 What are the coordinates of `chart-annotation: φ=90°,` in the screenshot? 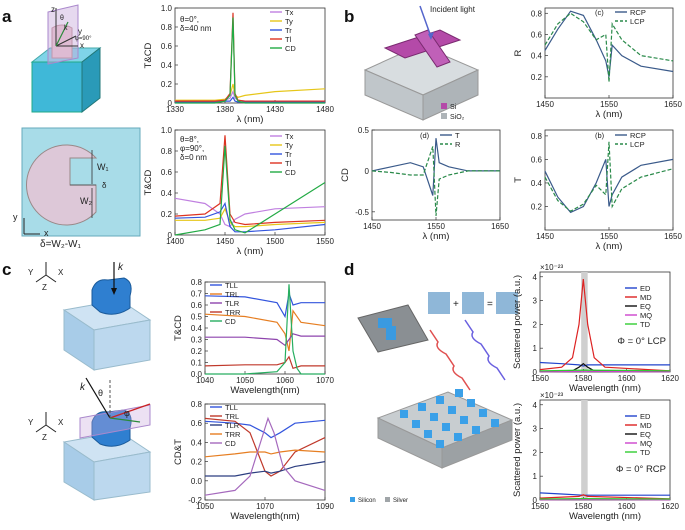 It's located at (192, 148).